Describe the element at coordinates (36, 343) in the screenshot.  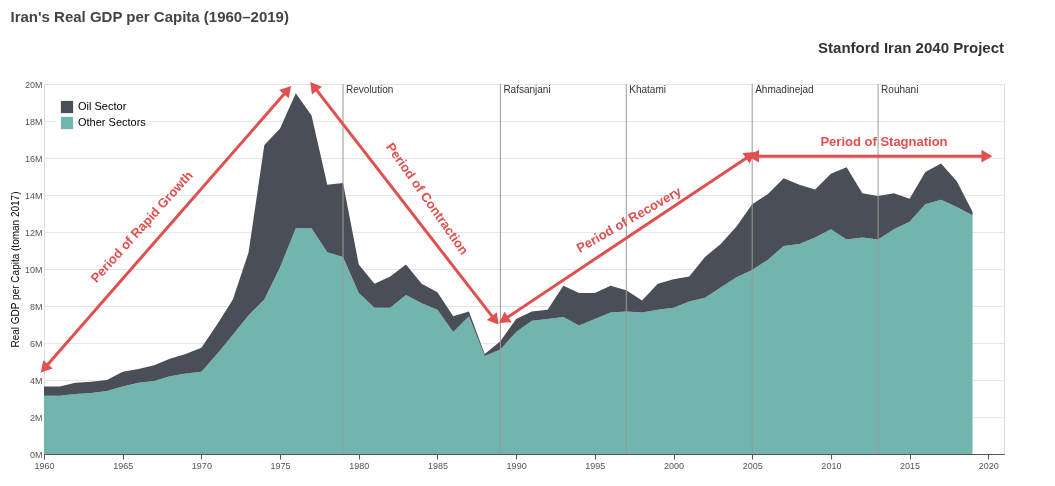
I see `y-tick-label: 6M` at that location.